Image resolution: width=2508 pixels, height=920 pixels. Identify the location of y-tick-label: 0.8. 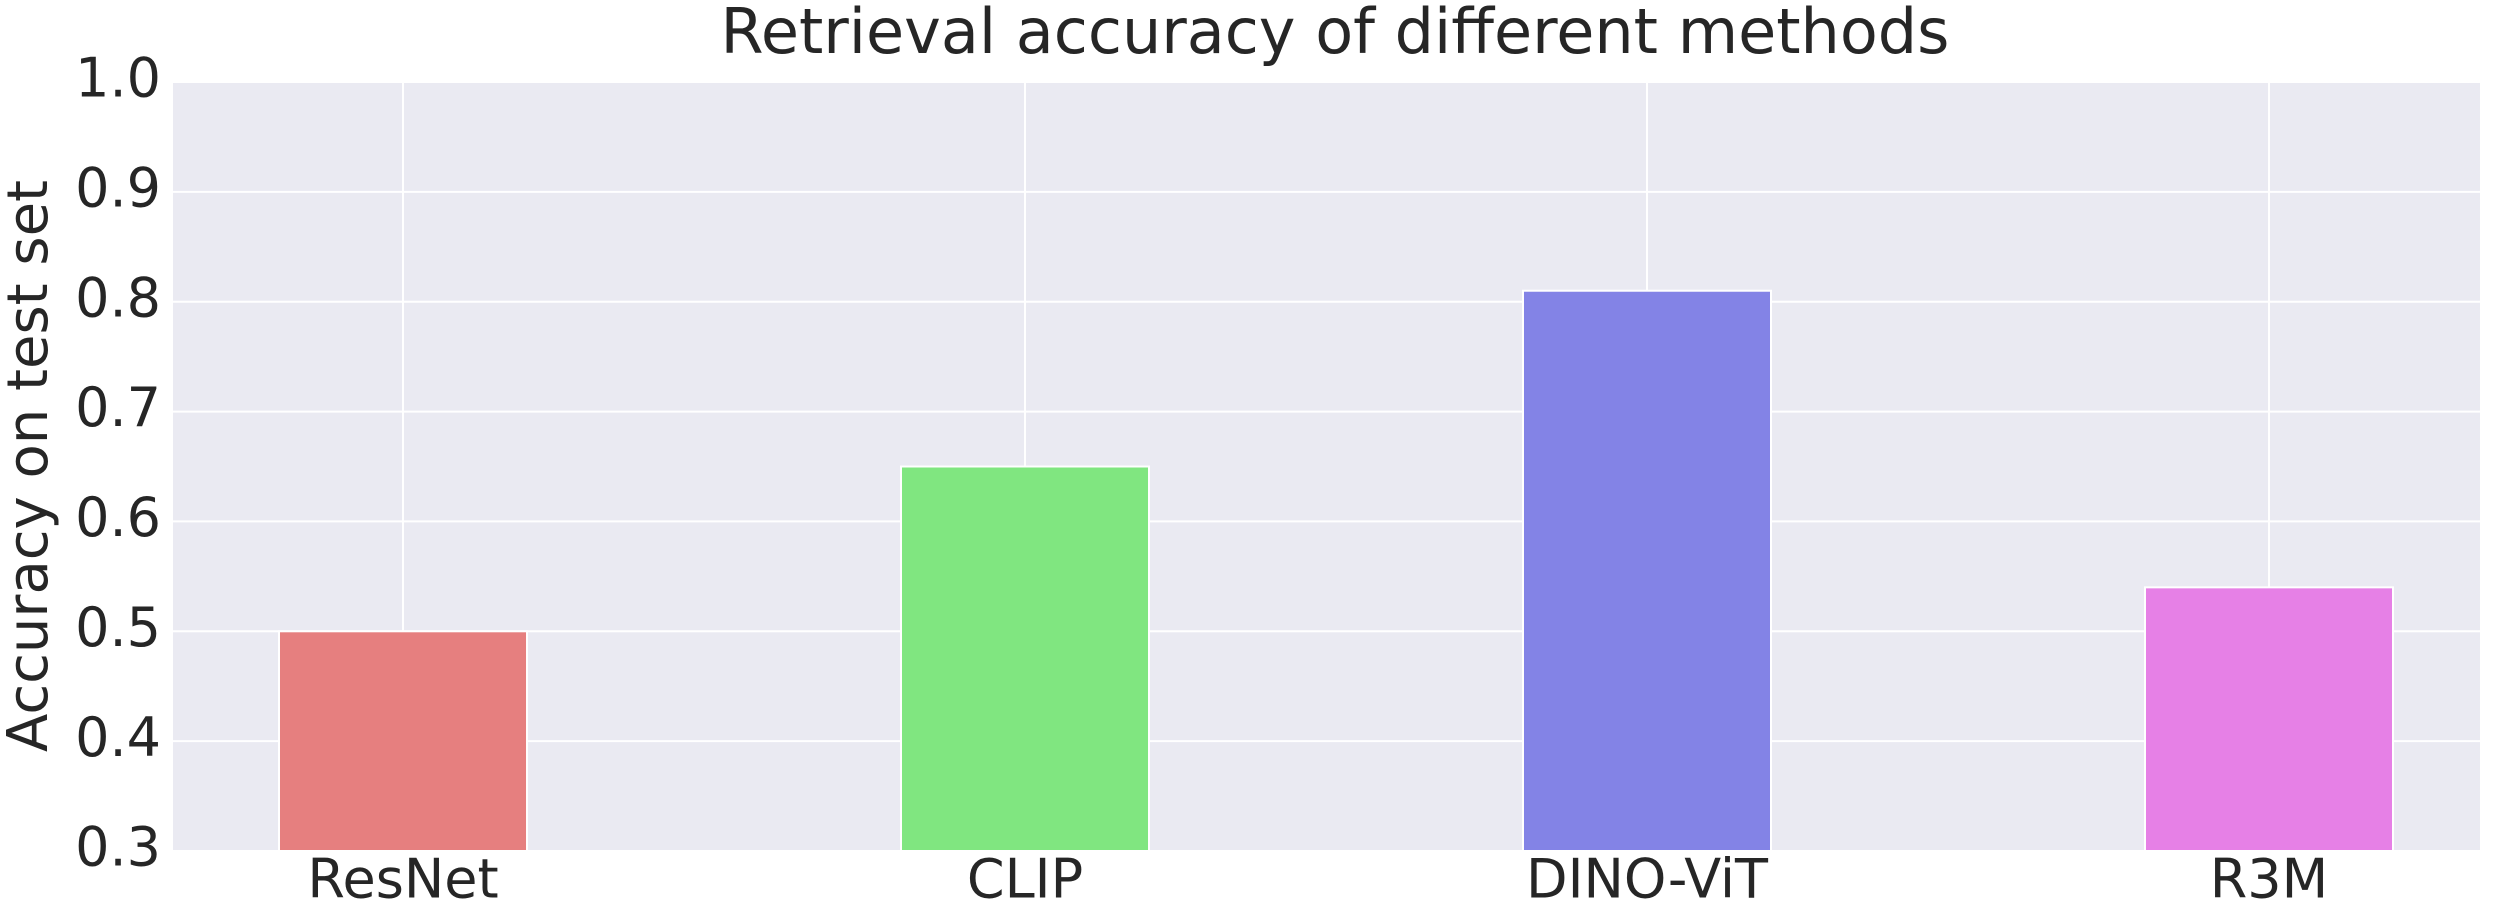
(118, 297).